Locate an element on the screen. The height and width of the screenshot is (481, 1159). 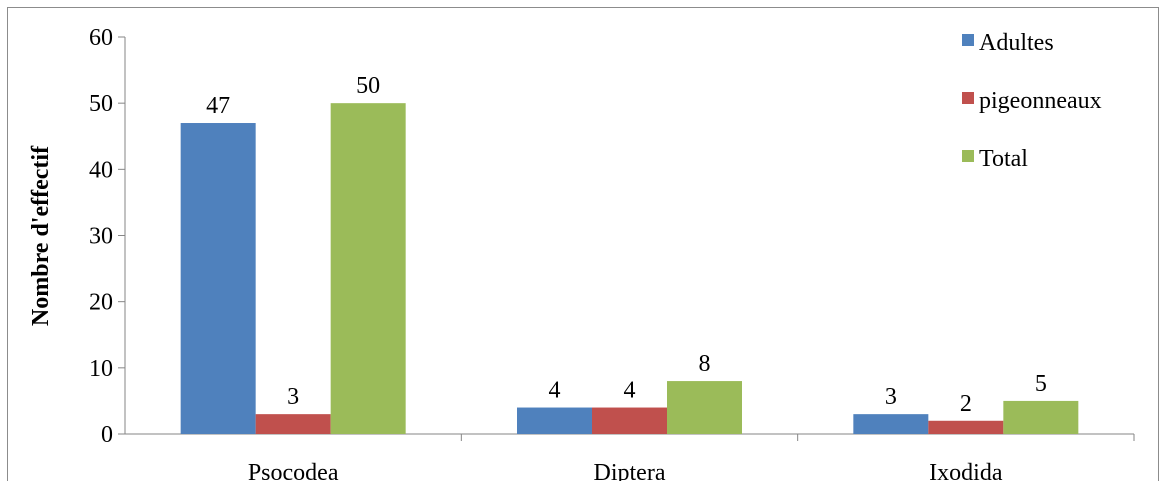
data-label: 50 is located at coordinates (368, 86).